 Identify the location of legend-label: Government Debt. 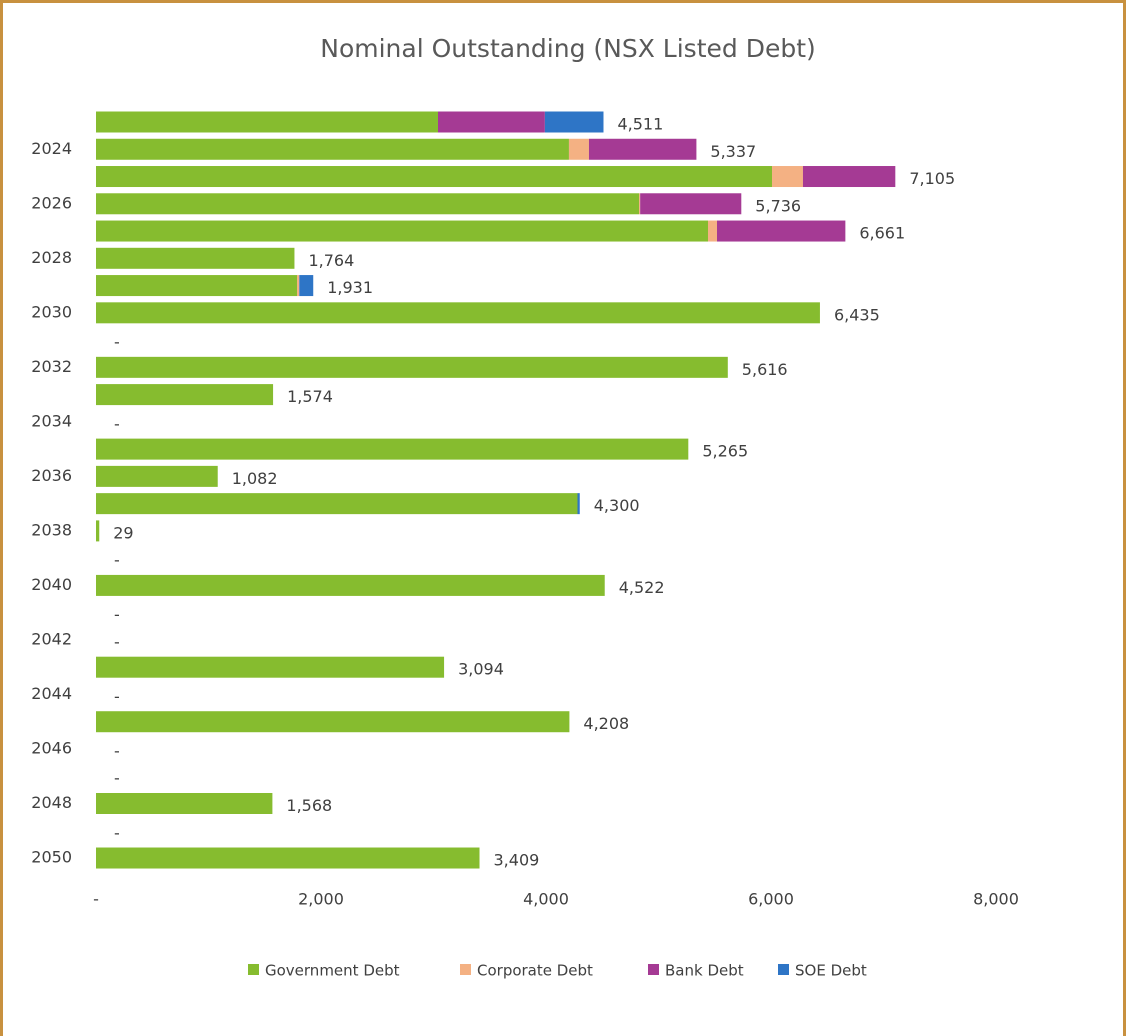
(332, 971).